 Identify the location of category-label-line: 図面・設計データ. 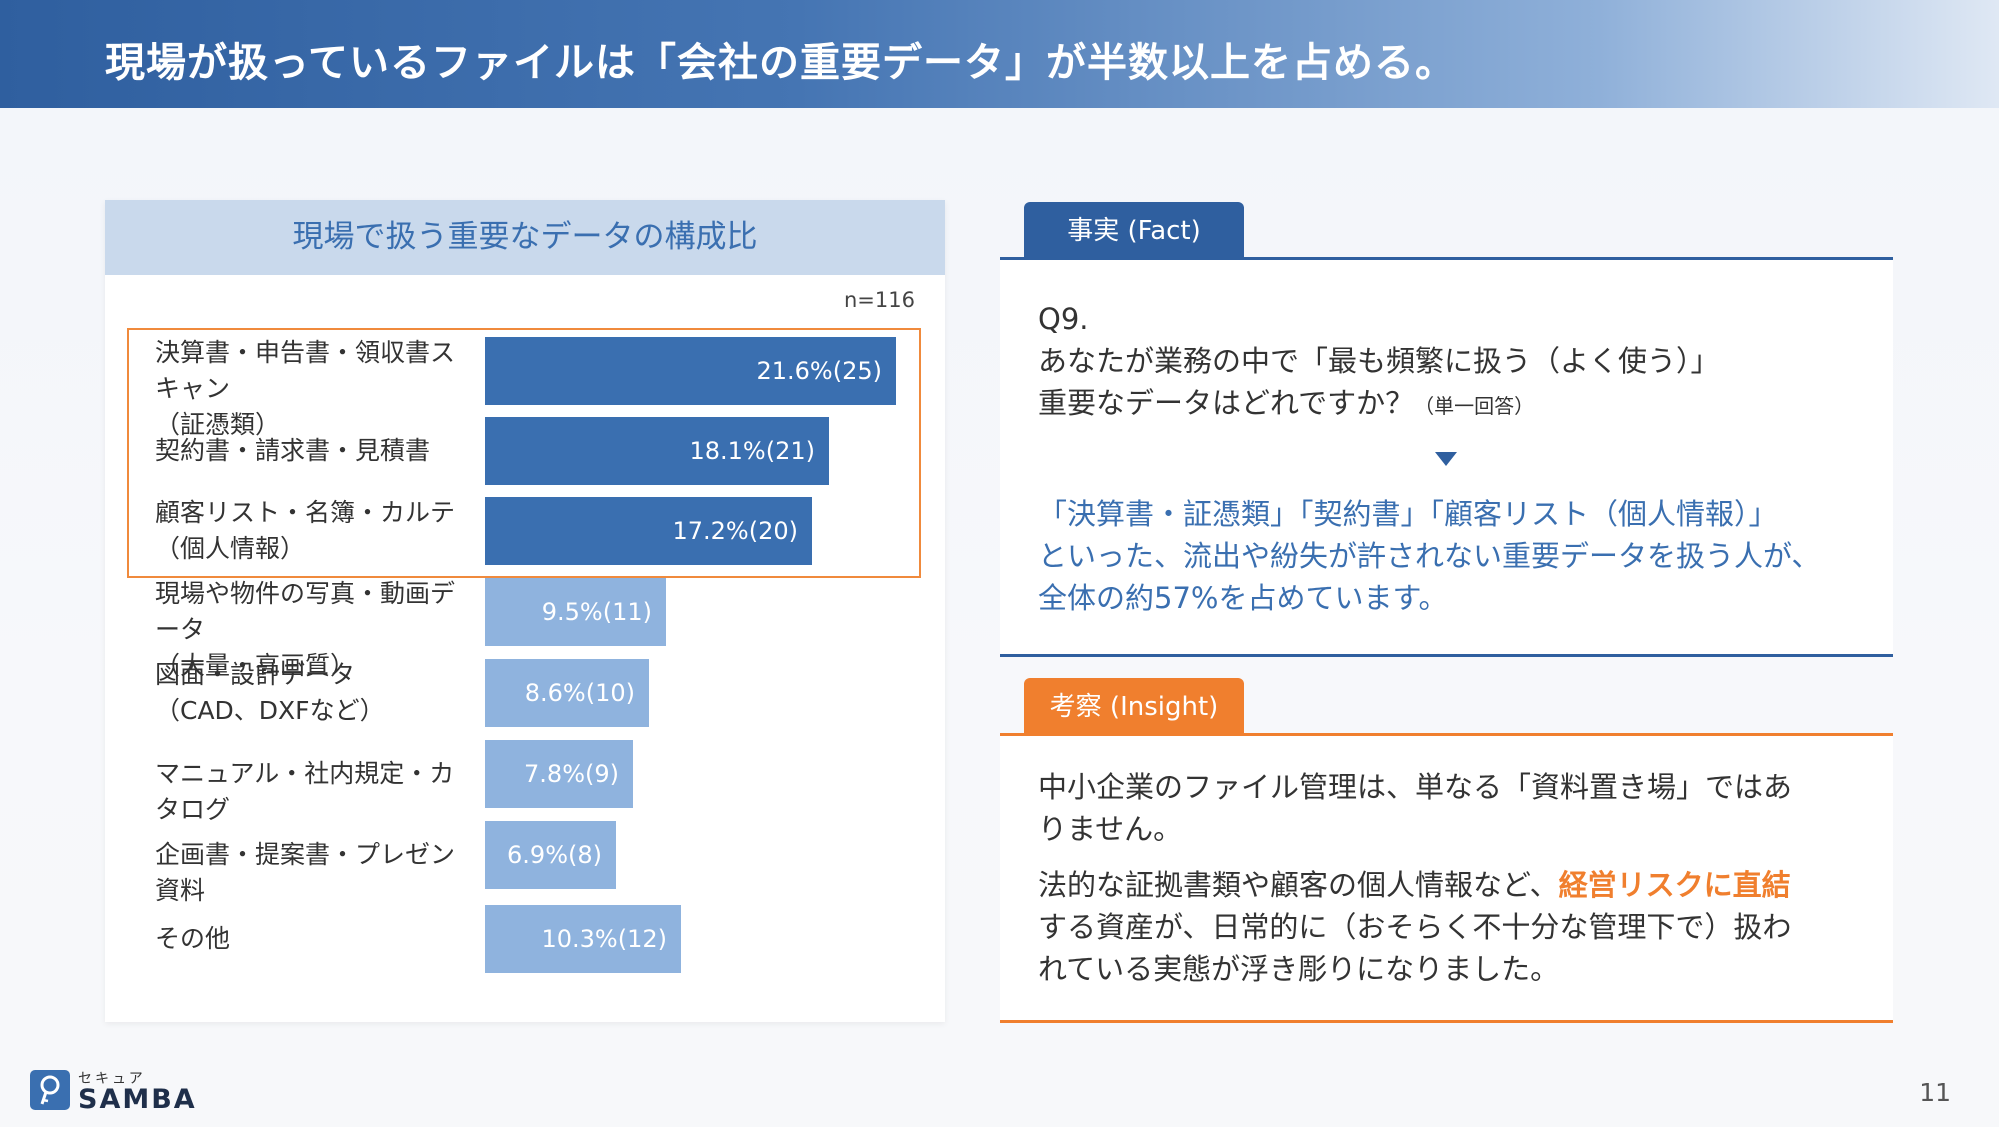
(255, 674).